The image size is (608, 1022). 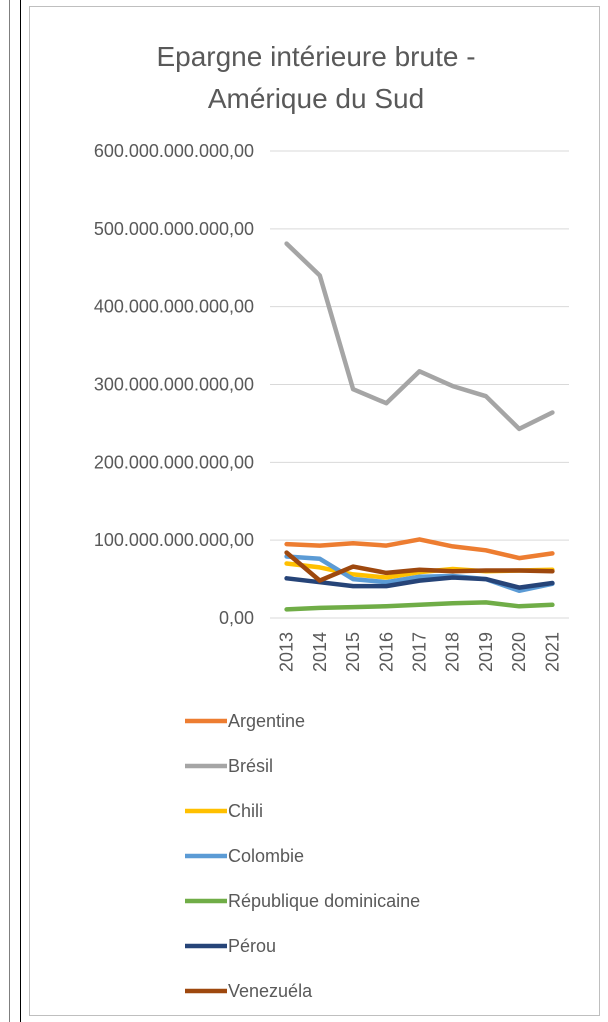 I want to click on left-panel-border, so click(x=5, y=511).